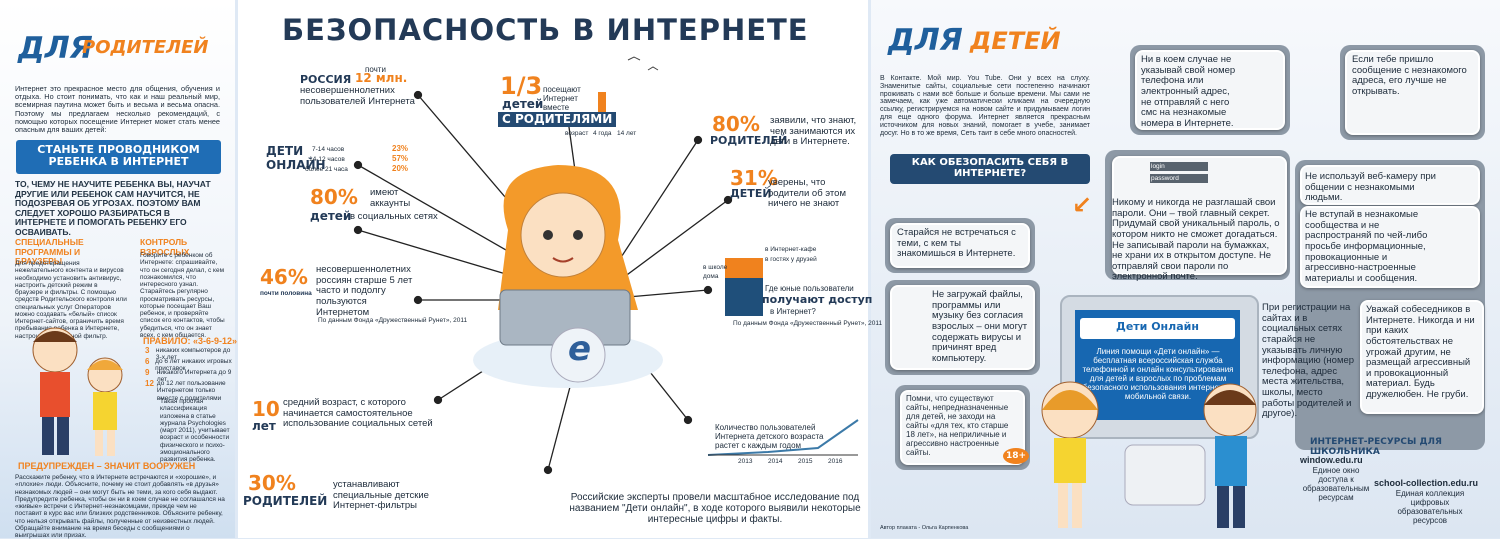 This screenshot has width=1500, height=539. What do you see at coordinates (791, 259) in the screenshot?
I see `access-friends: в гостях у друзей` at bounding box center [791, 259].